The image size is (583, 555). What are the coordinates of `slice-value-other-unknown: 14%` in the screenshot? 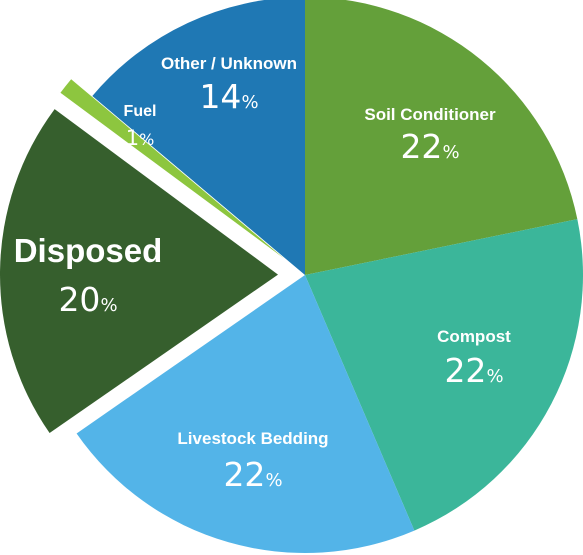 It's located at (228, 96).